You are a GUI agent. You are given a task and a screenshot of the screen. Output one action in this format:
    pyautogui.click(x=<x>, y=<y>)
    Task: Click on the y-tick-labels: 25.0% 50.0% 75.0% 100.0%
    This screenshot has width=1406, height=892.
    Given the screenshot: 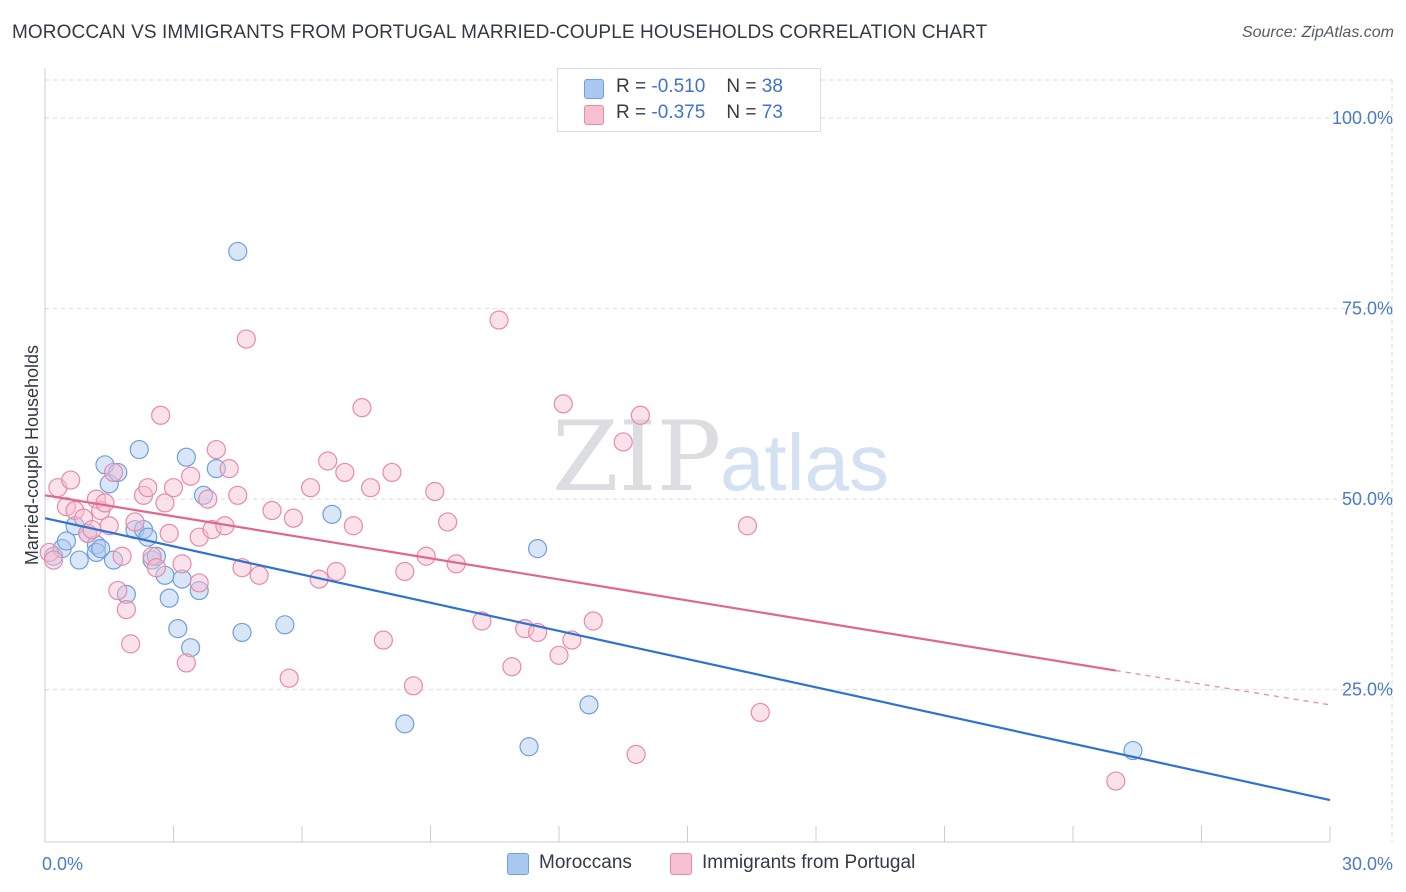 What is the action you would take?
    pyautogui.click(x=1362, y=403)
    